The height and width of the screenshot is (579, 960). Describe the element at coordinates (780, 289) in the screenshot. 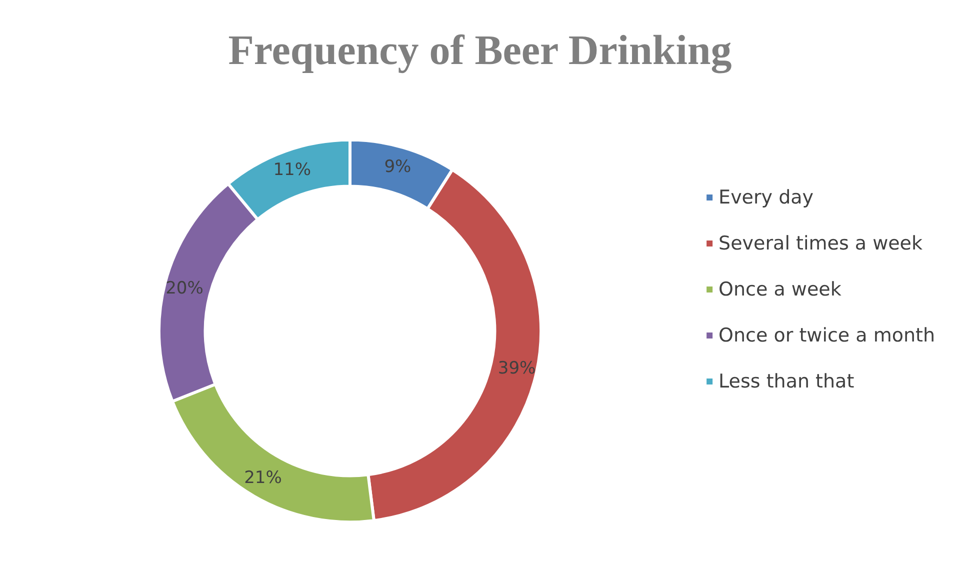

I see `legend-label: Once a week` at that location.